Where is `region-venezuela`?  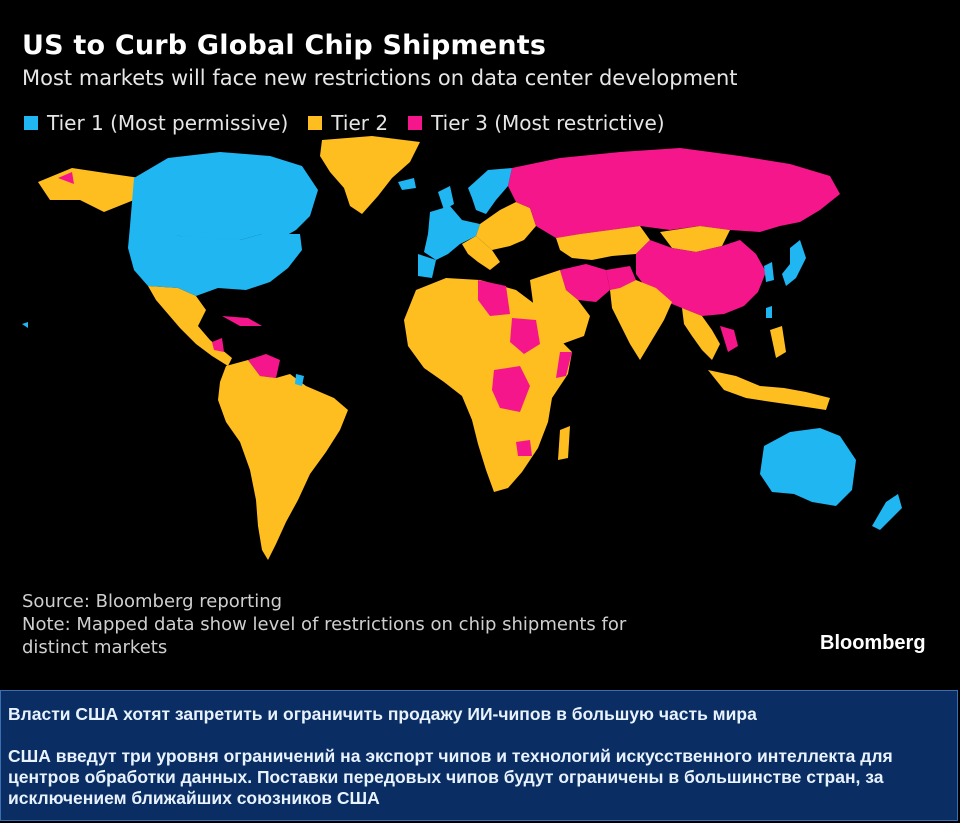
region-venezuela is located at coordinates (264, 366).